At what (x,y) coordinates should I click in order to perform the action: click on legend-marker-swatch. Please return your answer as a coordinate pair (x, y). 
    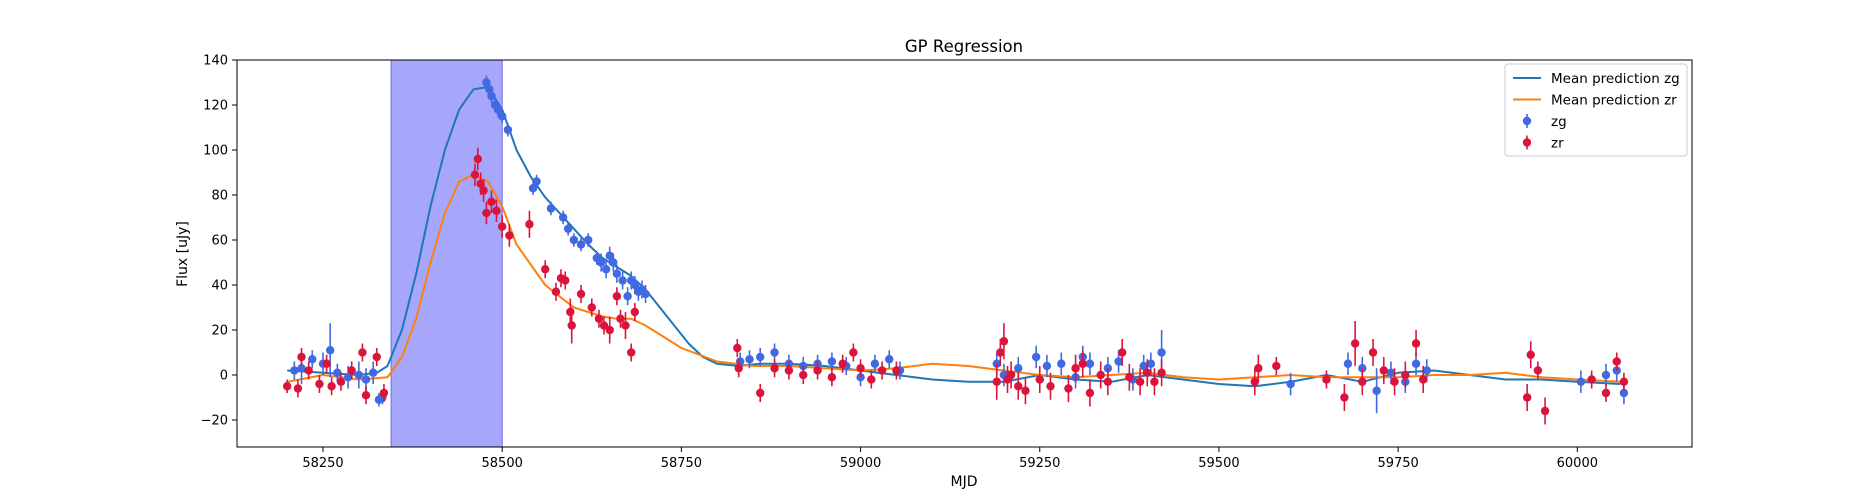
    Looking at the image, I should click on (1527, 142).